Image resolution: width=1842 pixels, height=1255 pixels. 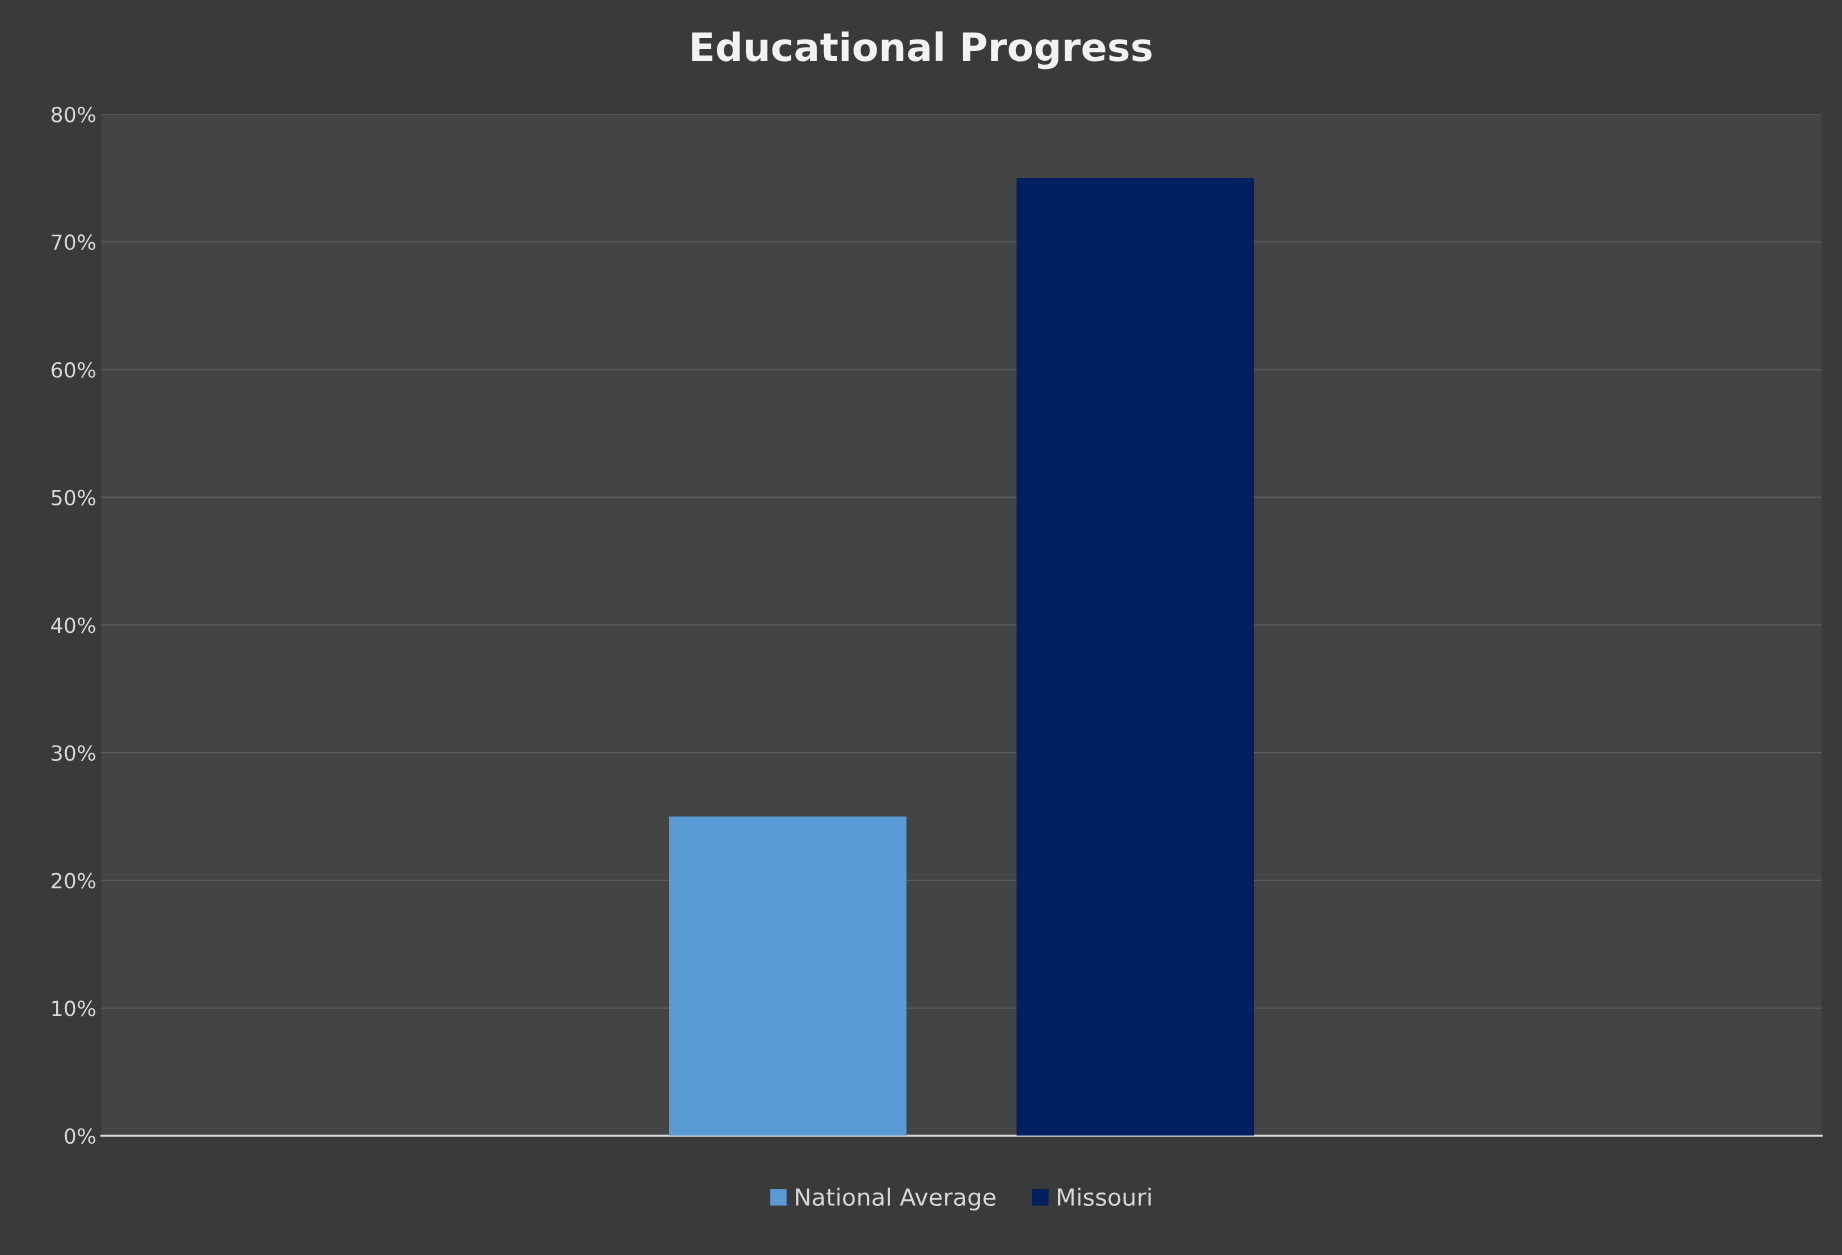 What do you see at coordinates (80, 1136) in the screenshot?
I see `y-tick-label: 0%` at bounding box center [80, 1136].